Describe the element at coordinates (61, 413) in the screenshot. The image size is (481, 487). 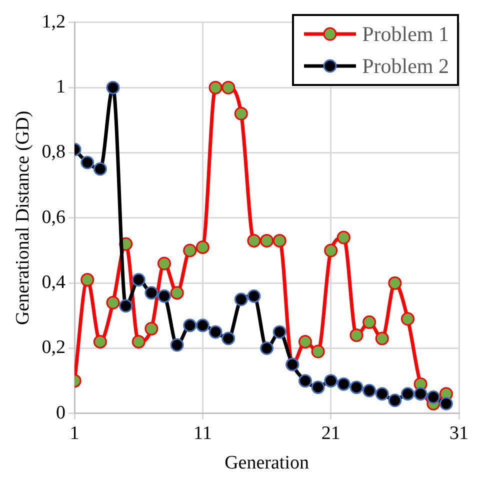
I see `y-tick-label: 0` at that location.